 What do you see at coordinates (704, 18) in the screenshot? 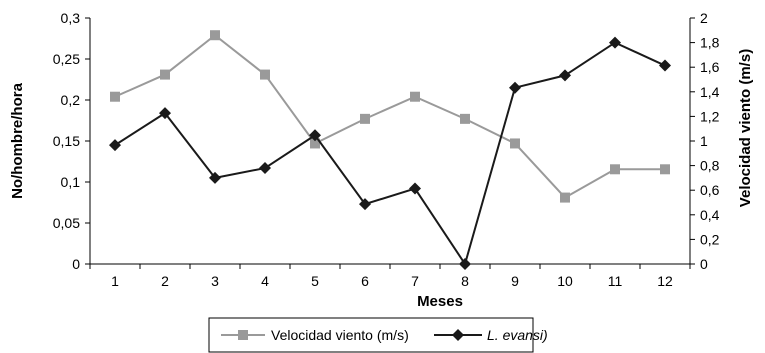
I see `right-tick-label: 2` at bounding box center [704, 18].